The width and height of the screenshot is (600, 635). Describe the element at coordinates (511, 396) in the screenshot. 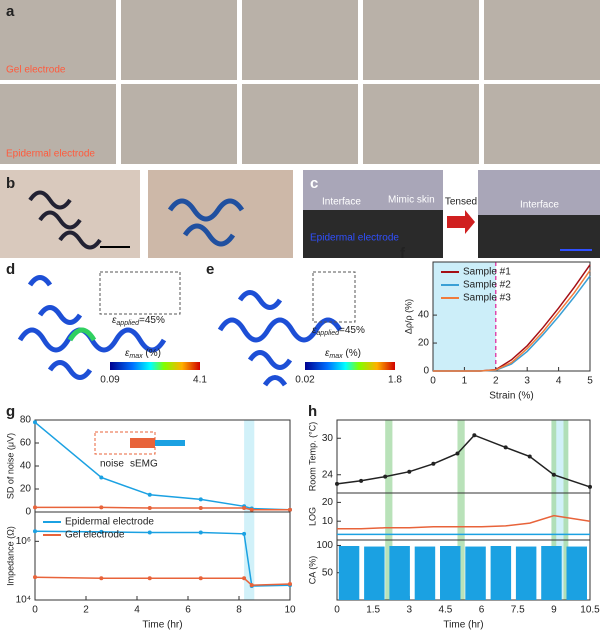

I see `x-axis-label: Strain (%)` at that location.